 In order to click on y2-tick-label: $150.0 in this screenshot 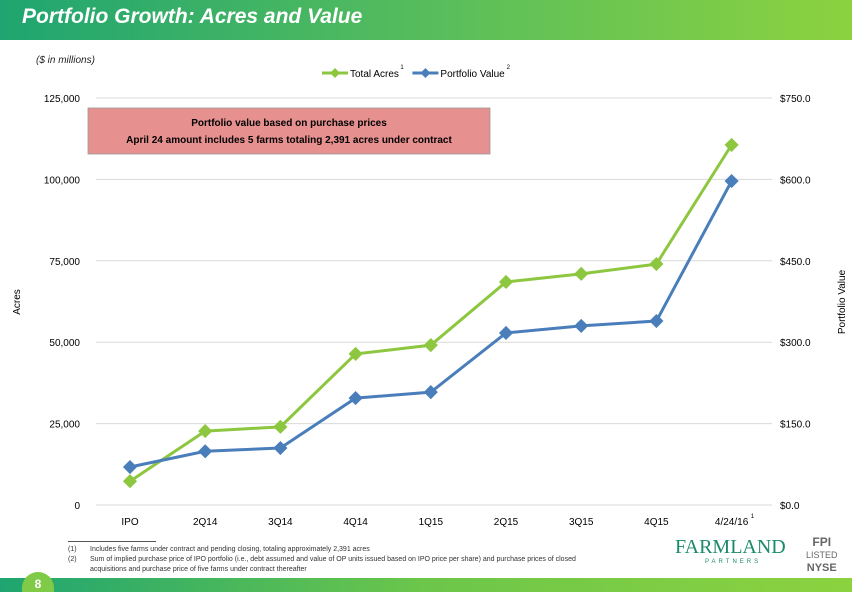, I will do `click(795, 425)`.